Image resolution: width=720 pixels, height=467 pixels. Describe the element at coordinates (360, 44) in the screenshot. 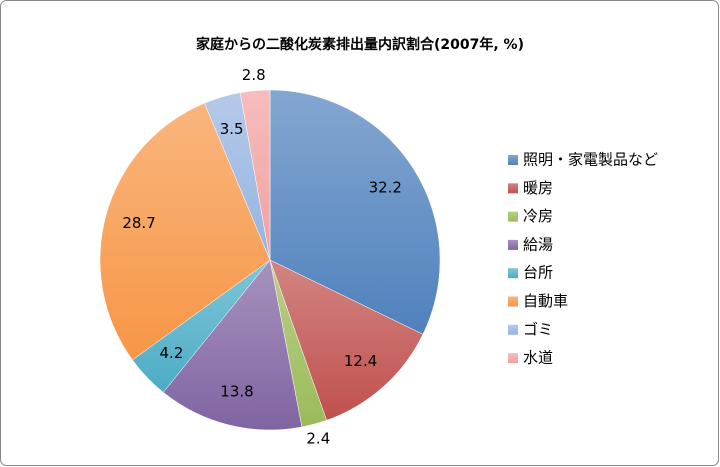

I see `chart-title: 家庭からの二酸化炭素排出量内訳割合(2007年, %)` at that location.